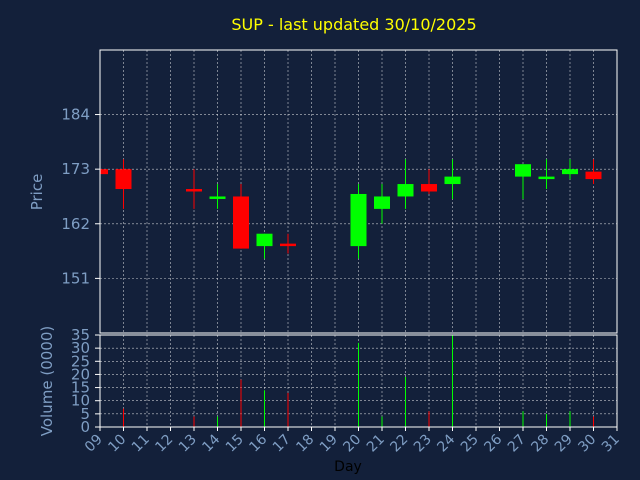 This screenshot has width=640, height=480. I want to click on x-tick-label: 26, so click(493, 443).